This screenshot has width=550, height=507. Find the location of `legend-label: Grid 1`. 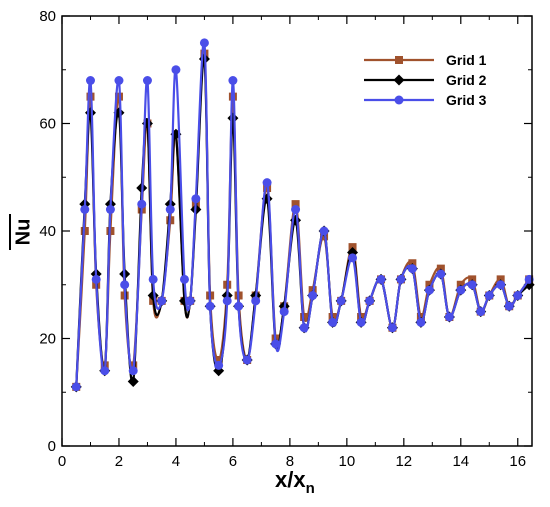

legend-label: Grid 1 is located at coordinates (466, 60).